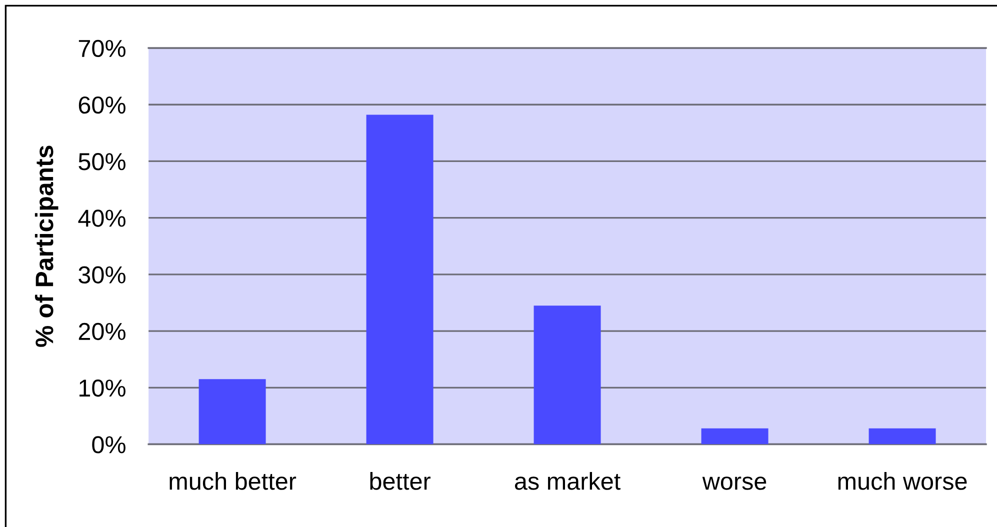 This screenshot has width=997, height=527. I want to click on y-tick-label: 20%, so click(102, 331).